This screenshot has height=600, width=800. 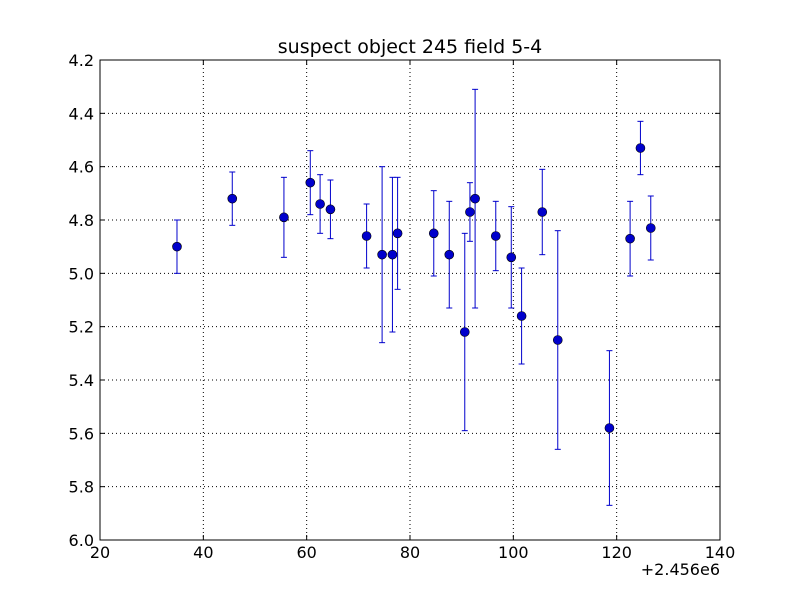 What do you see at coordinates (81, 167) in the screenshot?
I see `y-tick-label: 4.6` at bounding box center [81, 167].